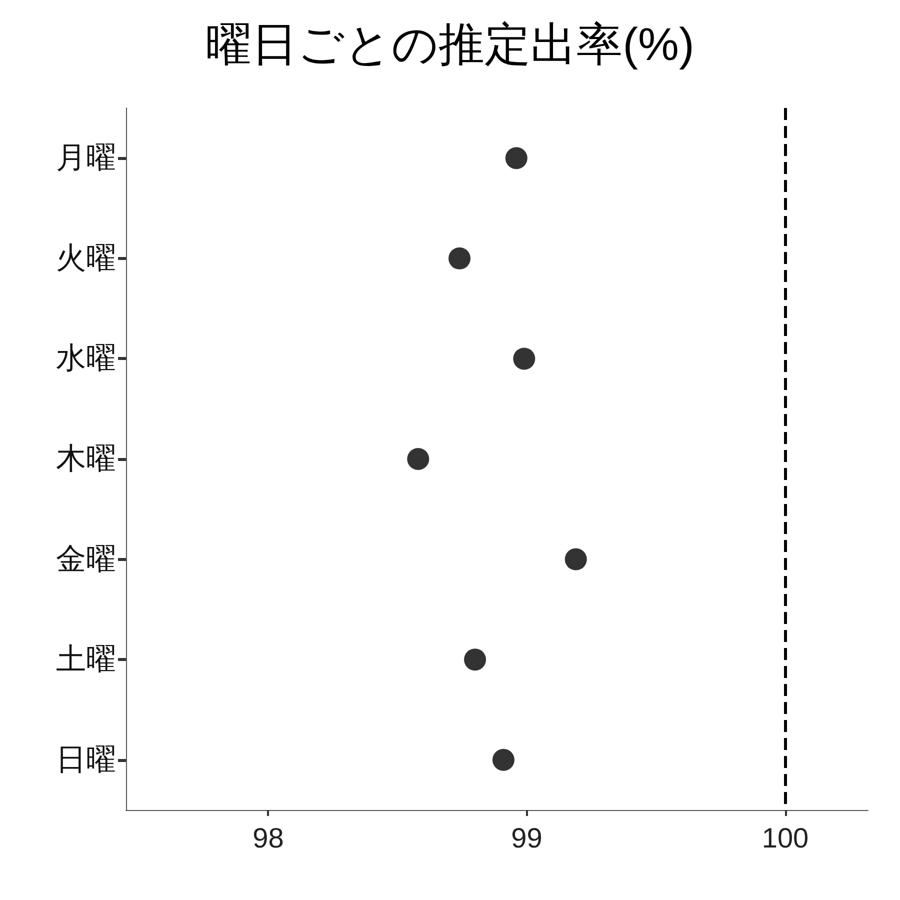 The height and width of the screenshot is (900, 900). I want to click on x-tick-label: 98, so click(268, 838).